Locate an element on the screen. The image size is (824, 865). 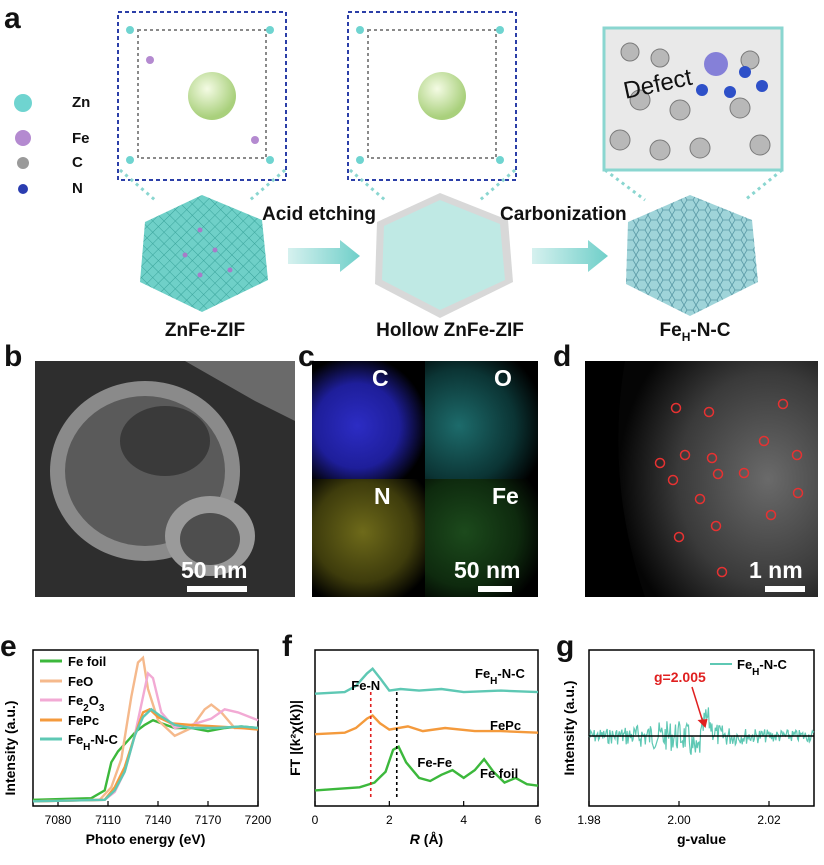
e-legend-label-2: Fe2O3 is located at coordinates (86, 703).